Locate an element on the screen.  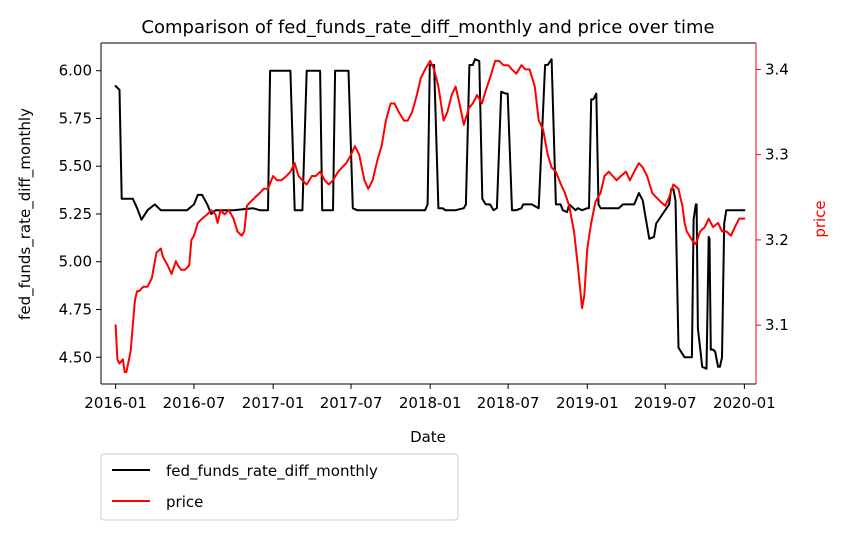
right-y-axis-ticks: 3.1 3.2 3.3 3.4 is located at coordinates (772, 197).